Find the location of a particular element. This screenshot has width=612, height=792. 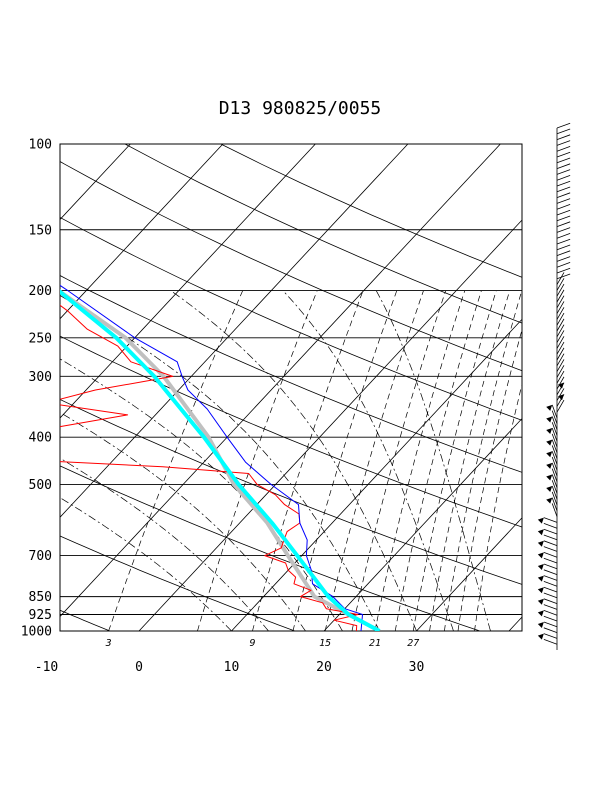

pressure-tick-label: 300 is located at coordinates (40, 377).